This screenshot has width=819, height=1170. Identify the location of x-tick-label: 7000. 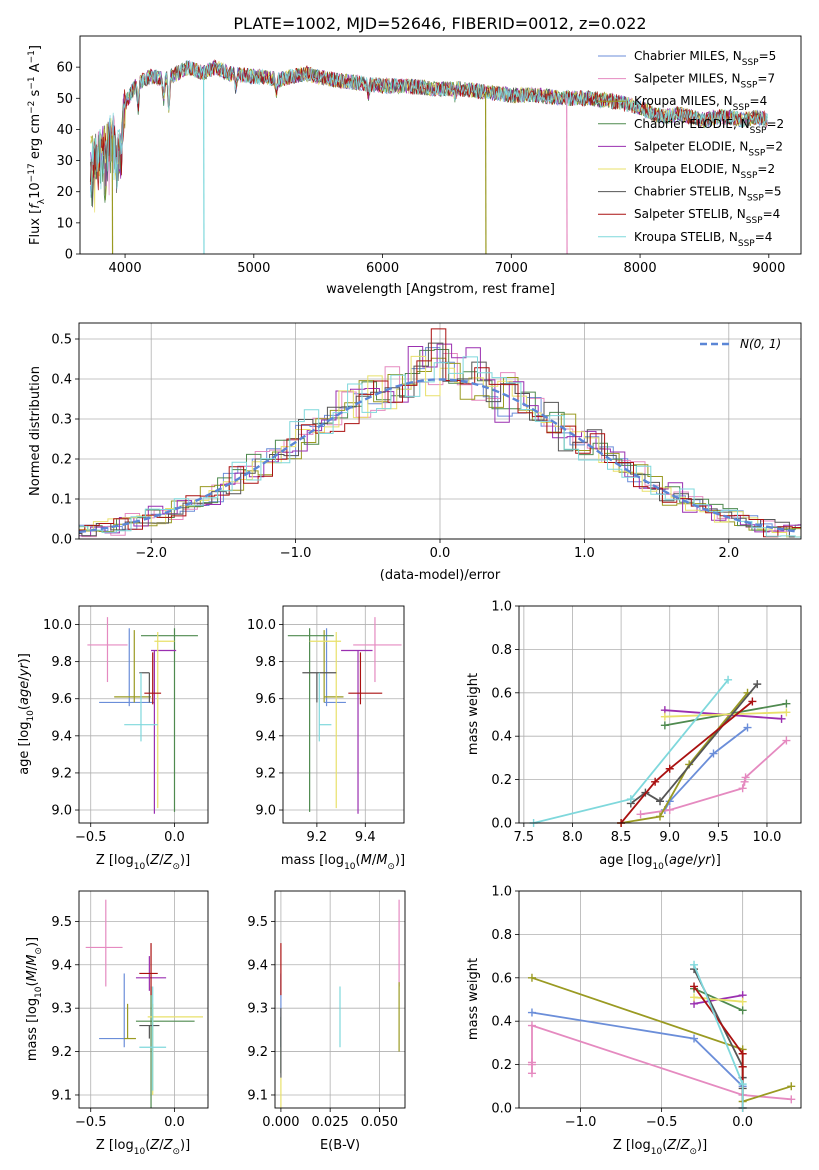
(511, 268).